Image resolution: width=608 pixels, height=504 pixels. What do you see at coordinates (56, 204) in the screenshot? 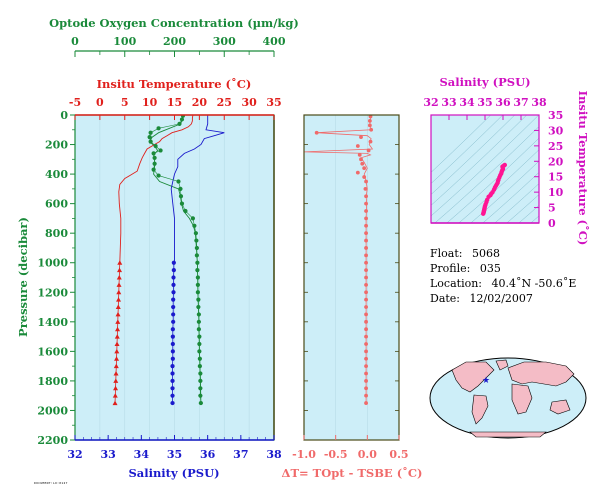
I see `pressure-tick-label: 600` at bounding box center [56, 204].